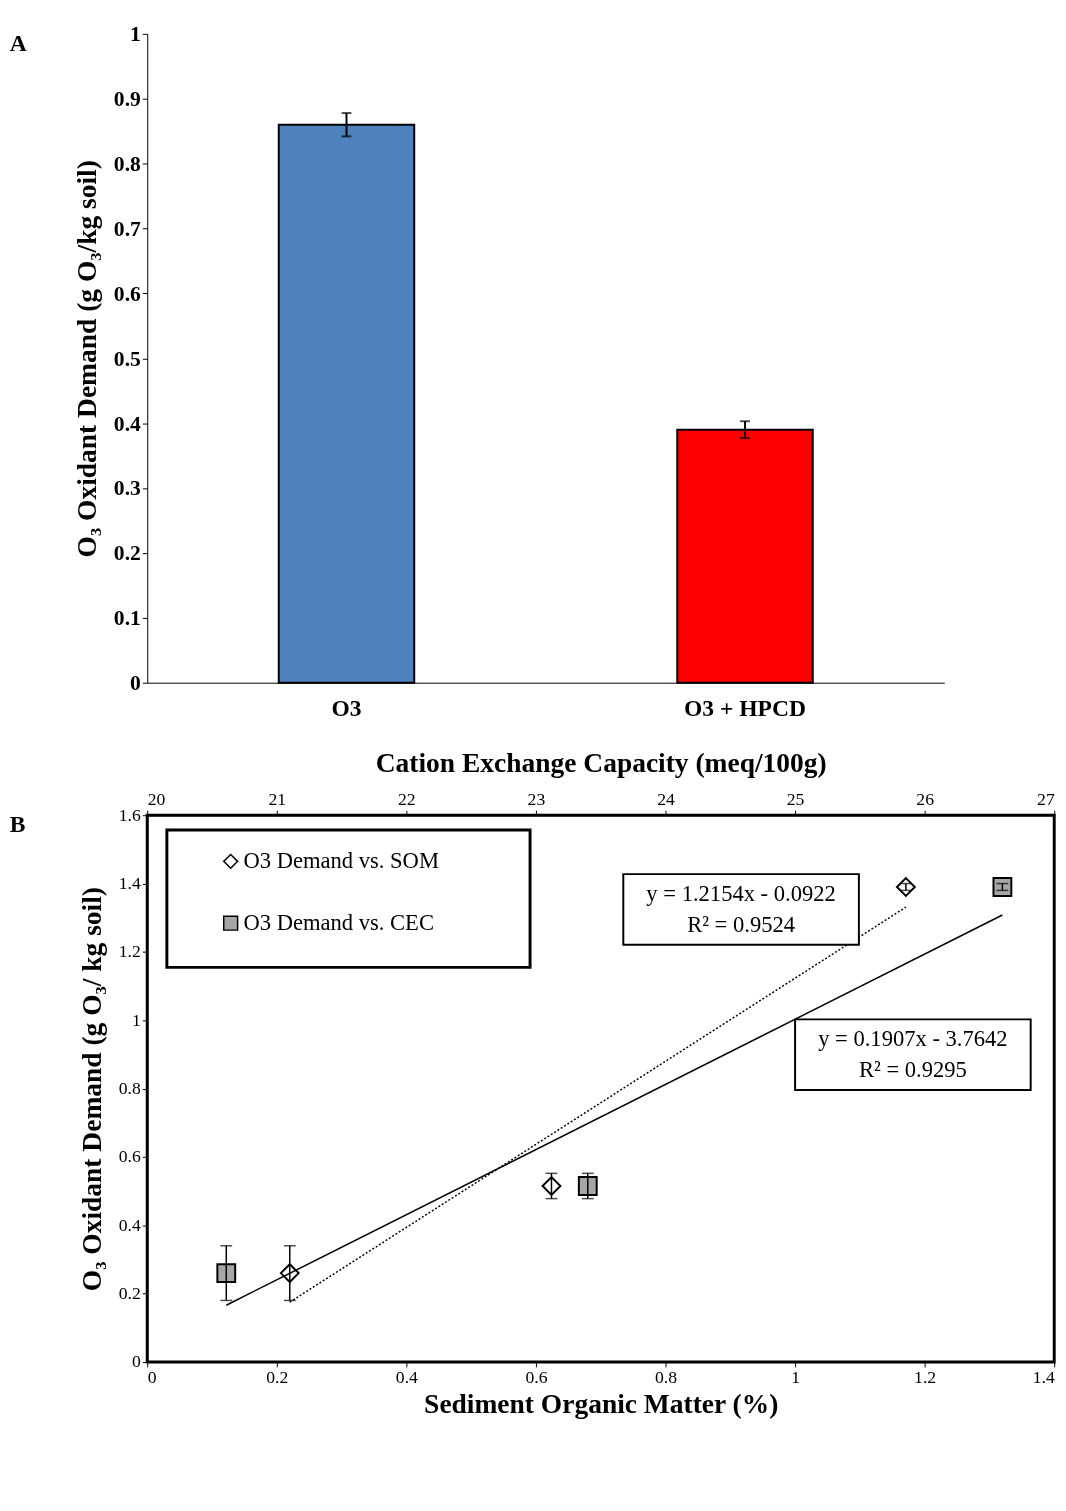 The height and width of the screenshot is (1511, 1066). Describe the element at coordinates (341, 861) in the screenshot. I see `legend-label: O3 Demand vs. SOM` at that location.